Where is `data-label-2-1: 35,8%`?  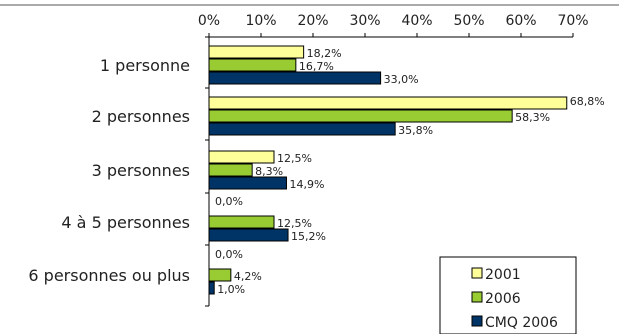
data-label-2-1: 35,8% is located at coordinates (415, 130).